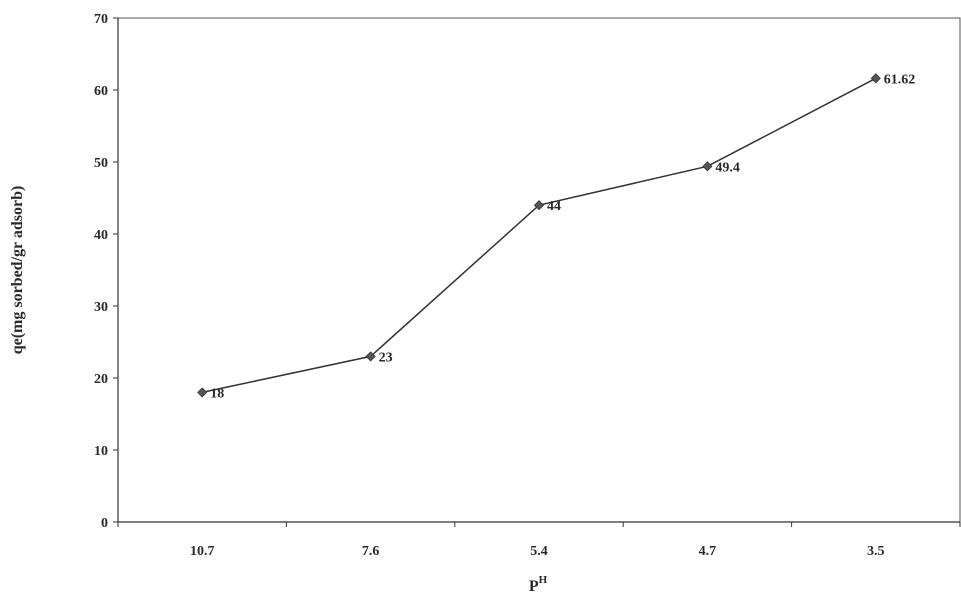  Describe the element at coordinates (101, 307) in the screenshot. I see `y-tick-label: 30` at that location.